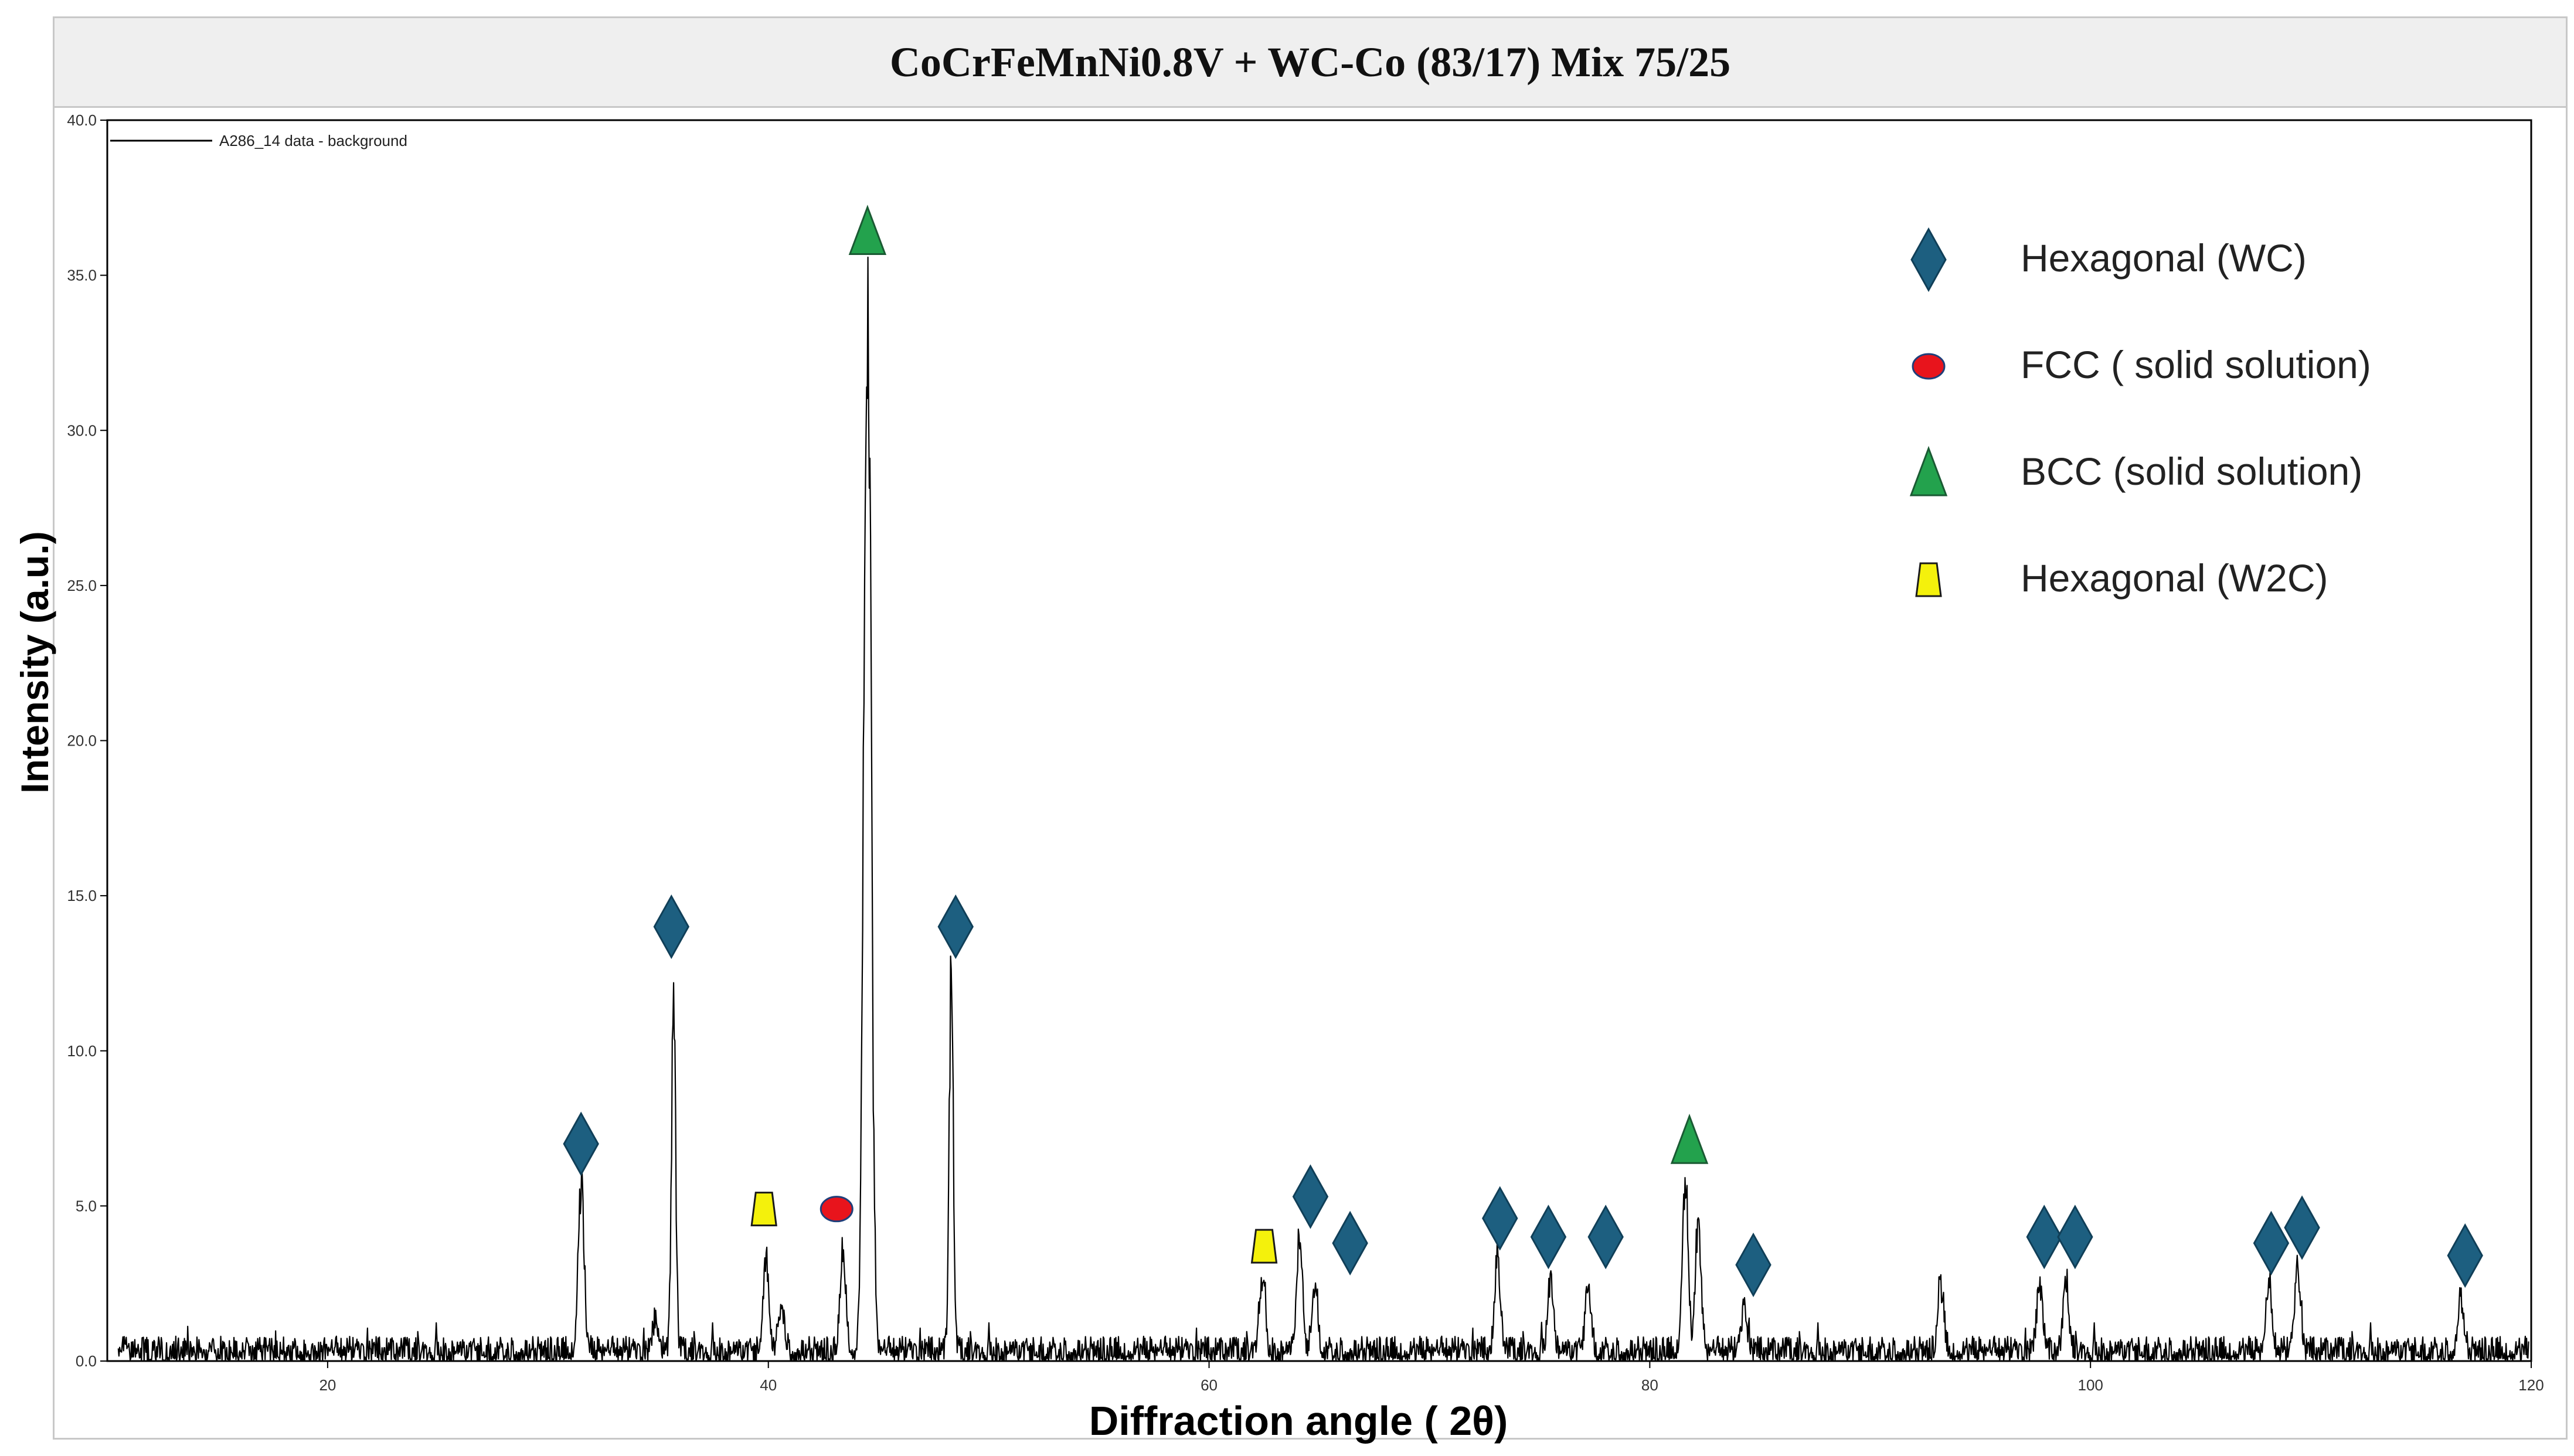 Image resolution: width=2574 pixels, height=1456 pixels. What do you see at coordinates (86, 1206) in the screenshot?
I see `y-tick-label: 5.0` at bounding box center [86, 1206].